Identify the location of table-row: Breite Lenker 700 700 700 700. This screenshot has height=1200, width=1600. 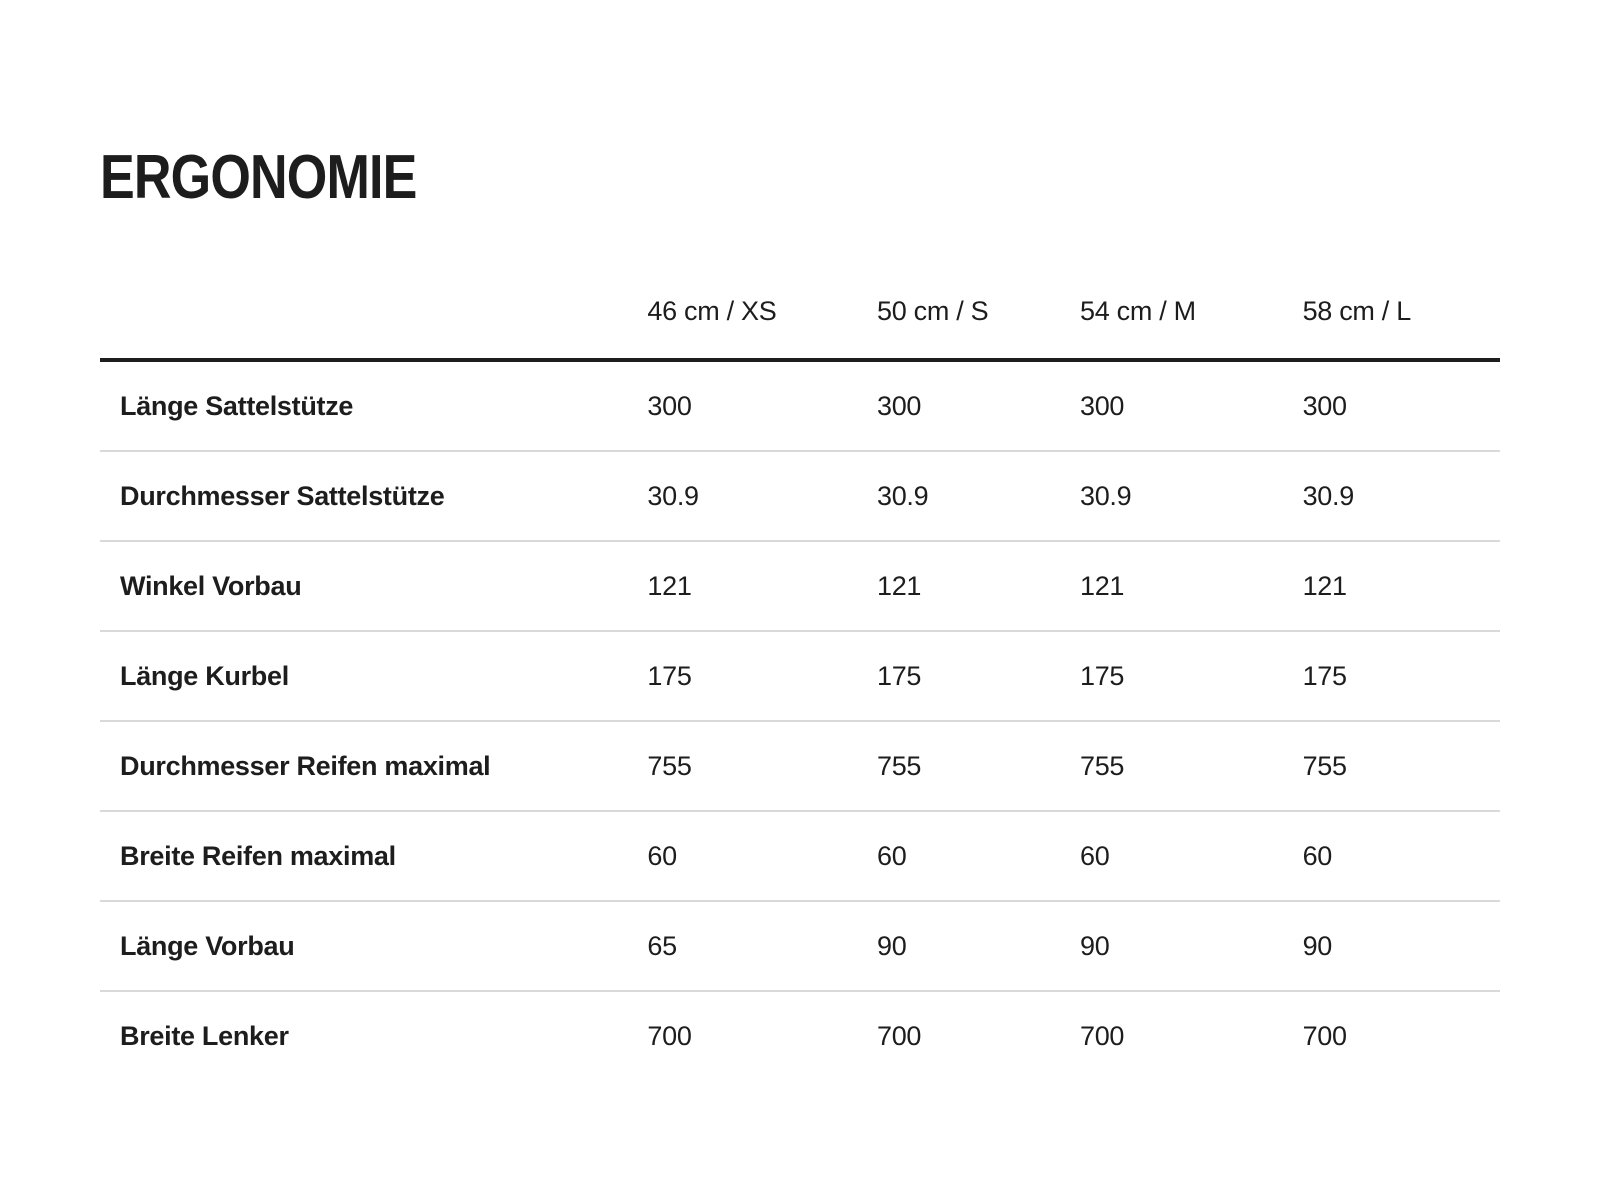
(800, 1035).